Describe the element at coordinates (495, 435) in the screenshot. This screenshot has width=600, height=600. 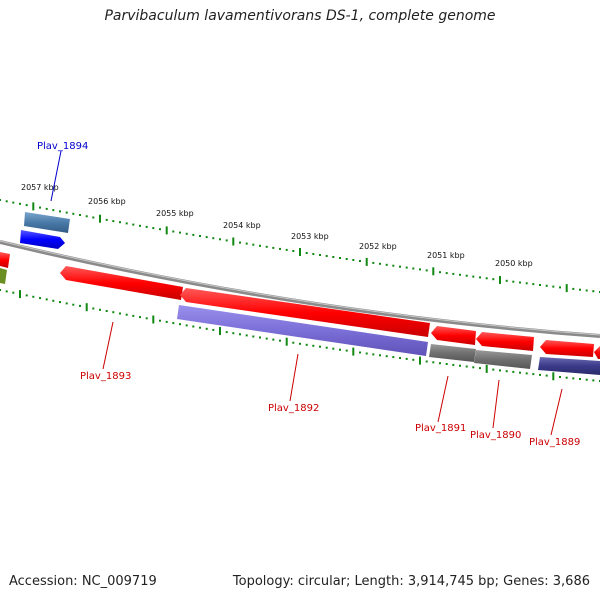
I see `gene-label-plav-1890: Plav_1890` at that location.